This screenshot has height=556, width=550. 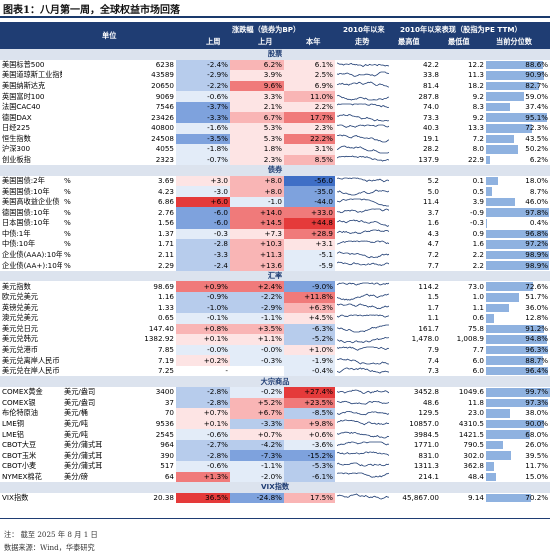 What do you see at coordinates (309, 202) in the screenshot?
I see `change-ytd: -44.0` at bounding box center [309, 202].